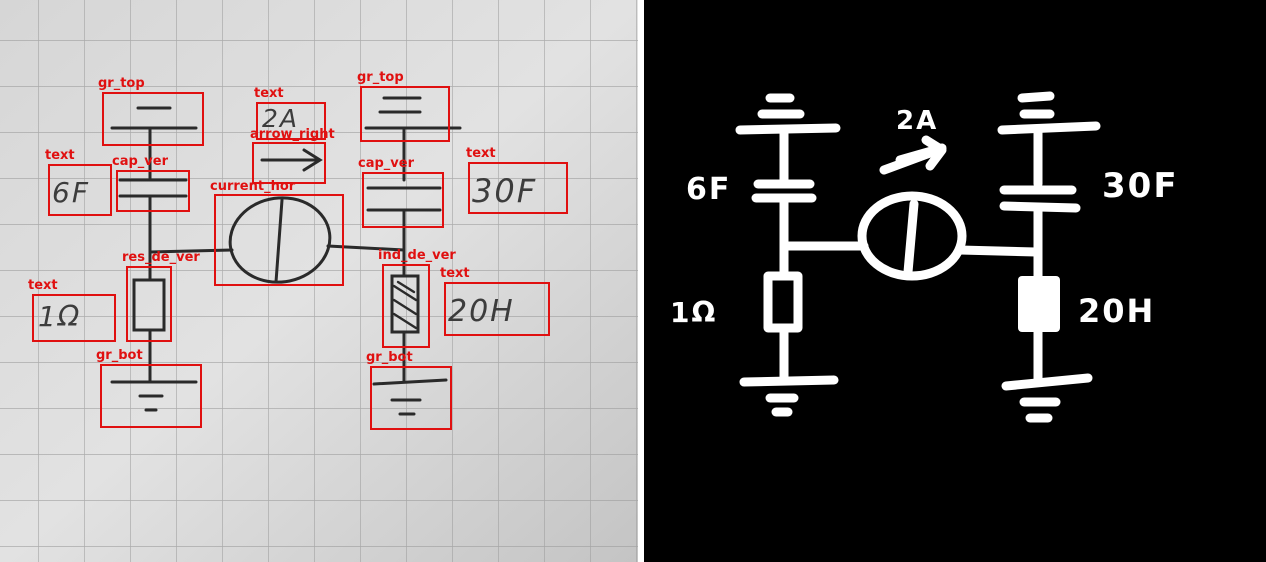 The width and height of the screenshot is (1266, 562). What do you see at coordinates (380, 77) in the screenshot?
I see `bbox-label-gr-top-right: gr_top` at bounding box center [380, 77].